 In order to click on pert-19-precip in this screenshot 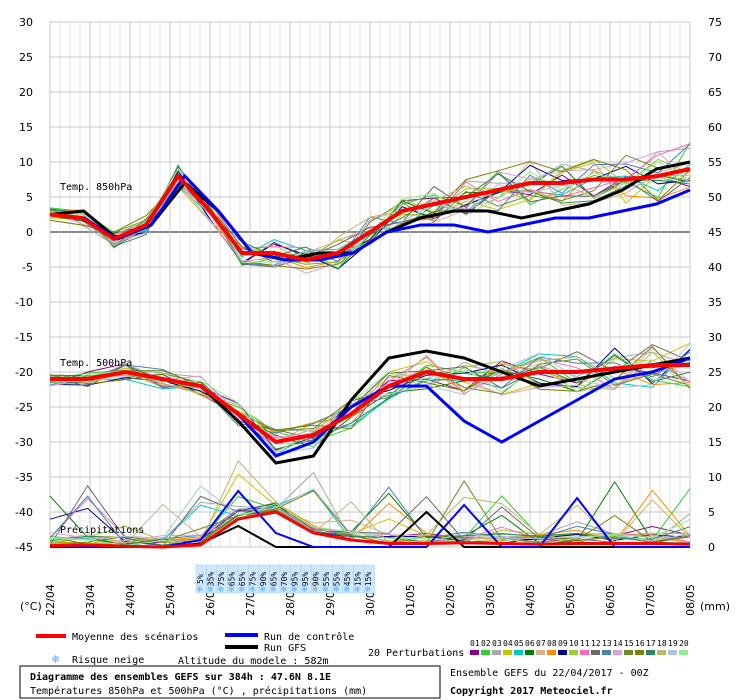, I will do `click(370, 514)`.